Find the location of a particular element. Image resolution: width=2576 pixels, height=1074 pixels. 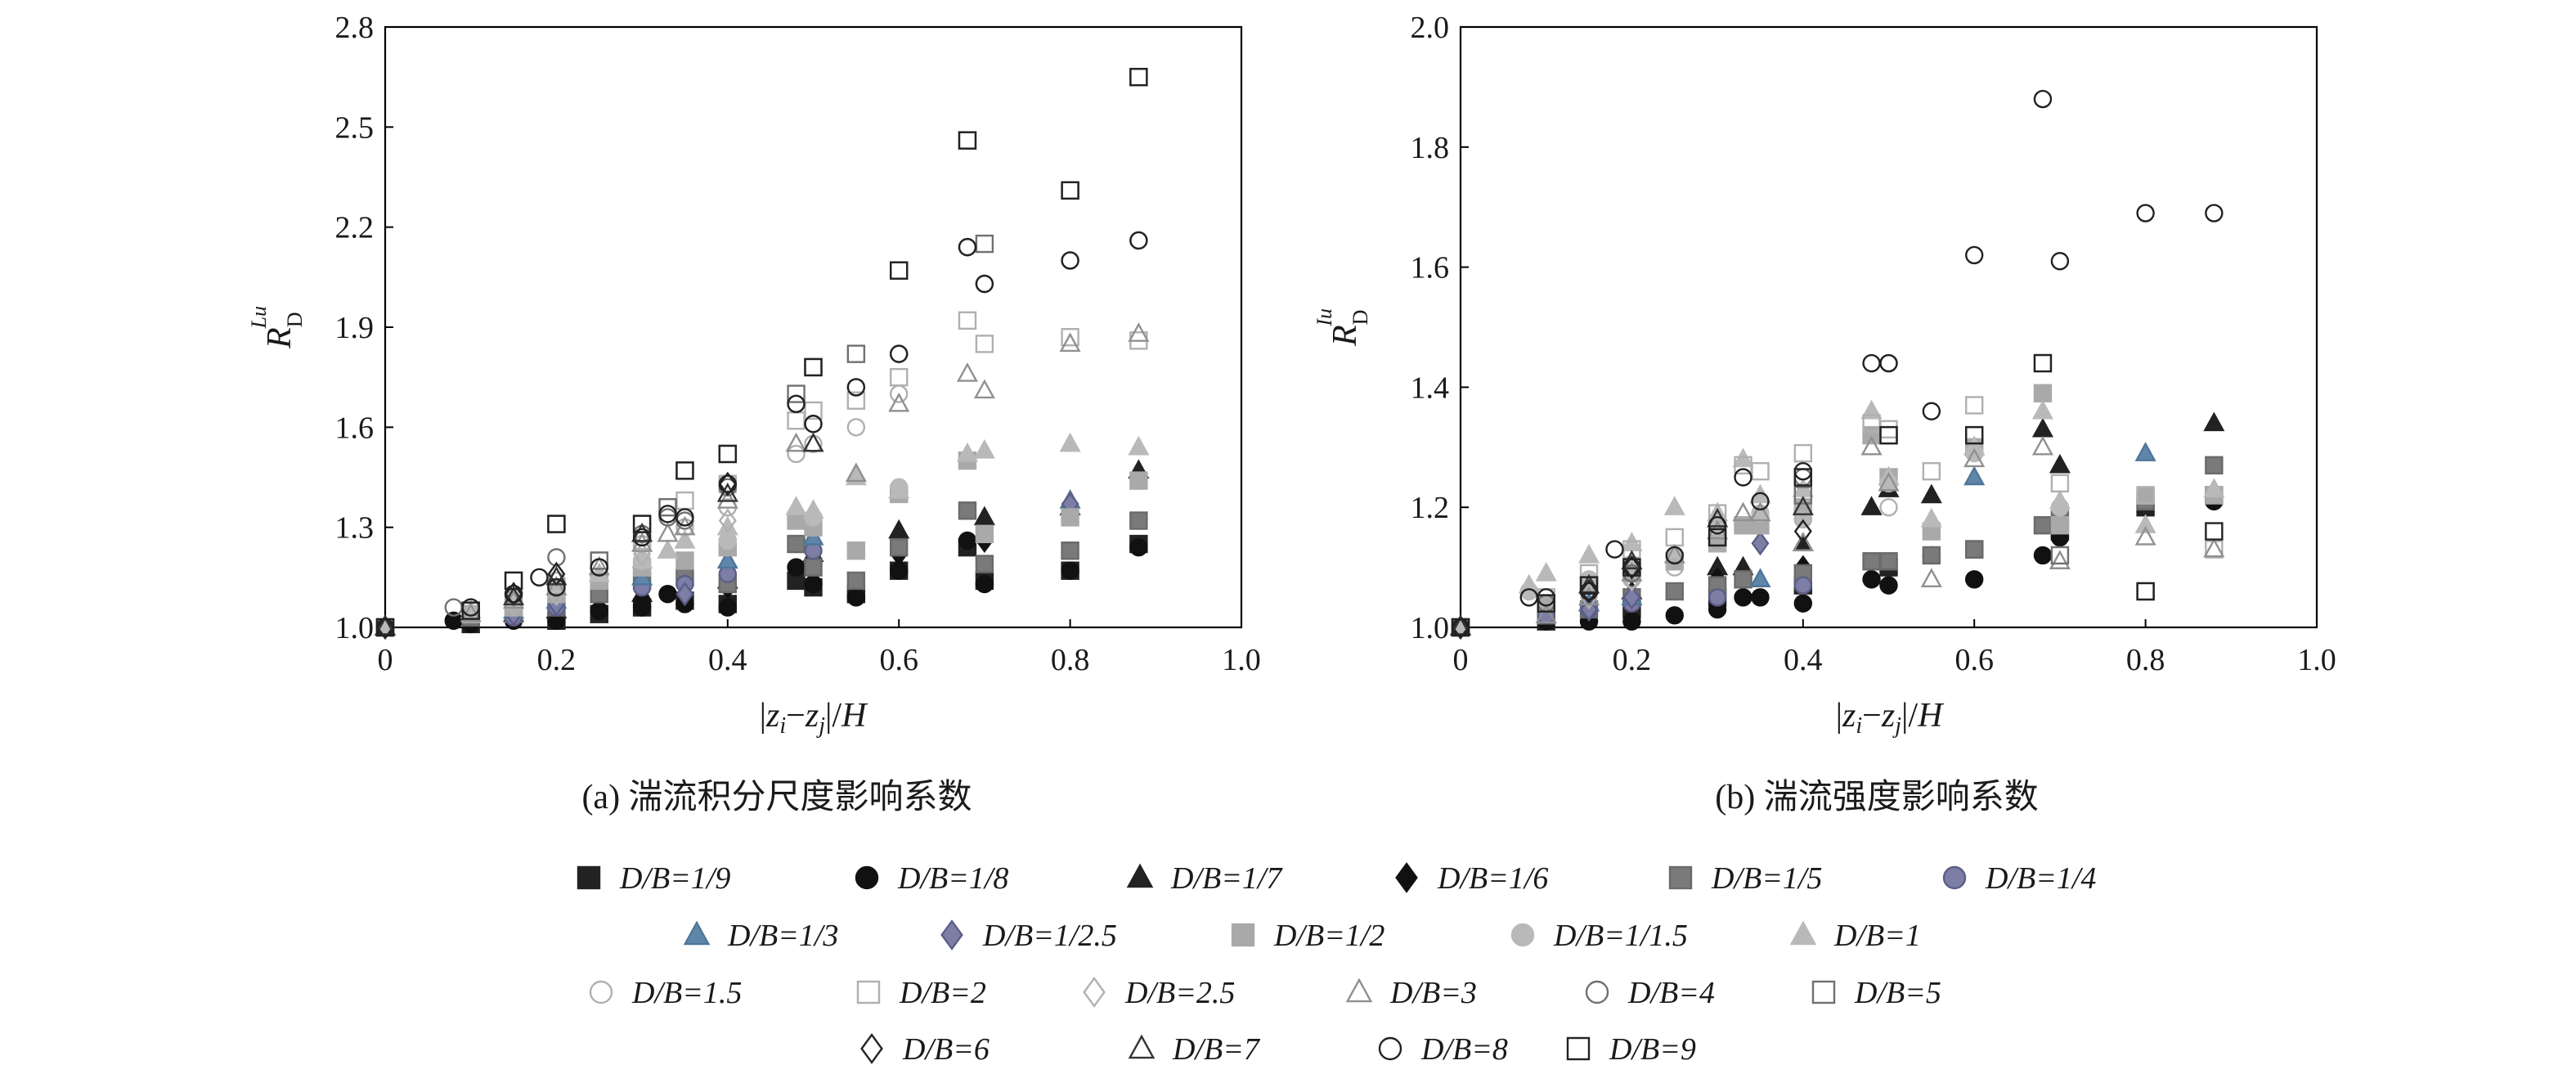

legend-label: D/B=1/5 is located at coordinates (1766, 878).